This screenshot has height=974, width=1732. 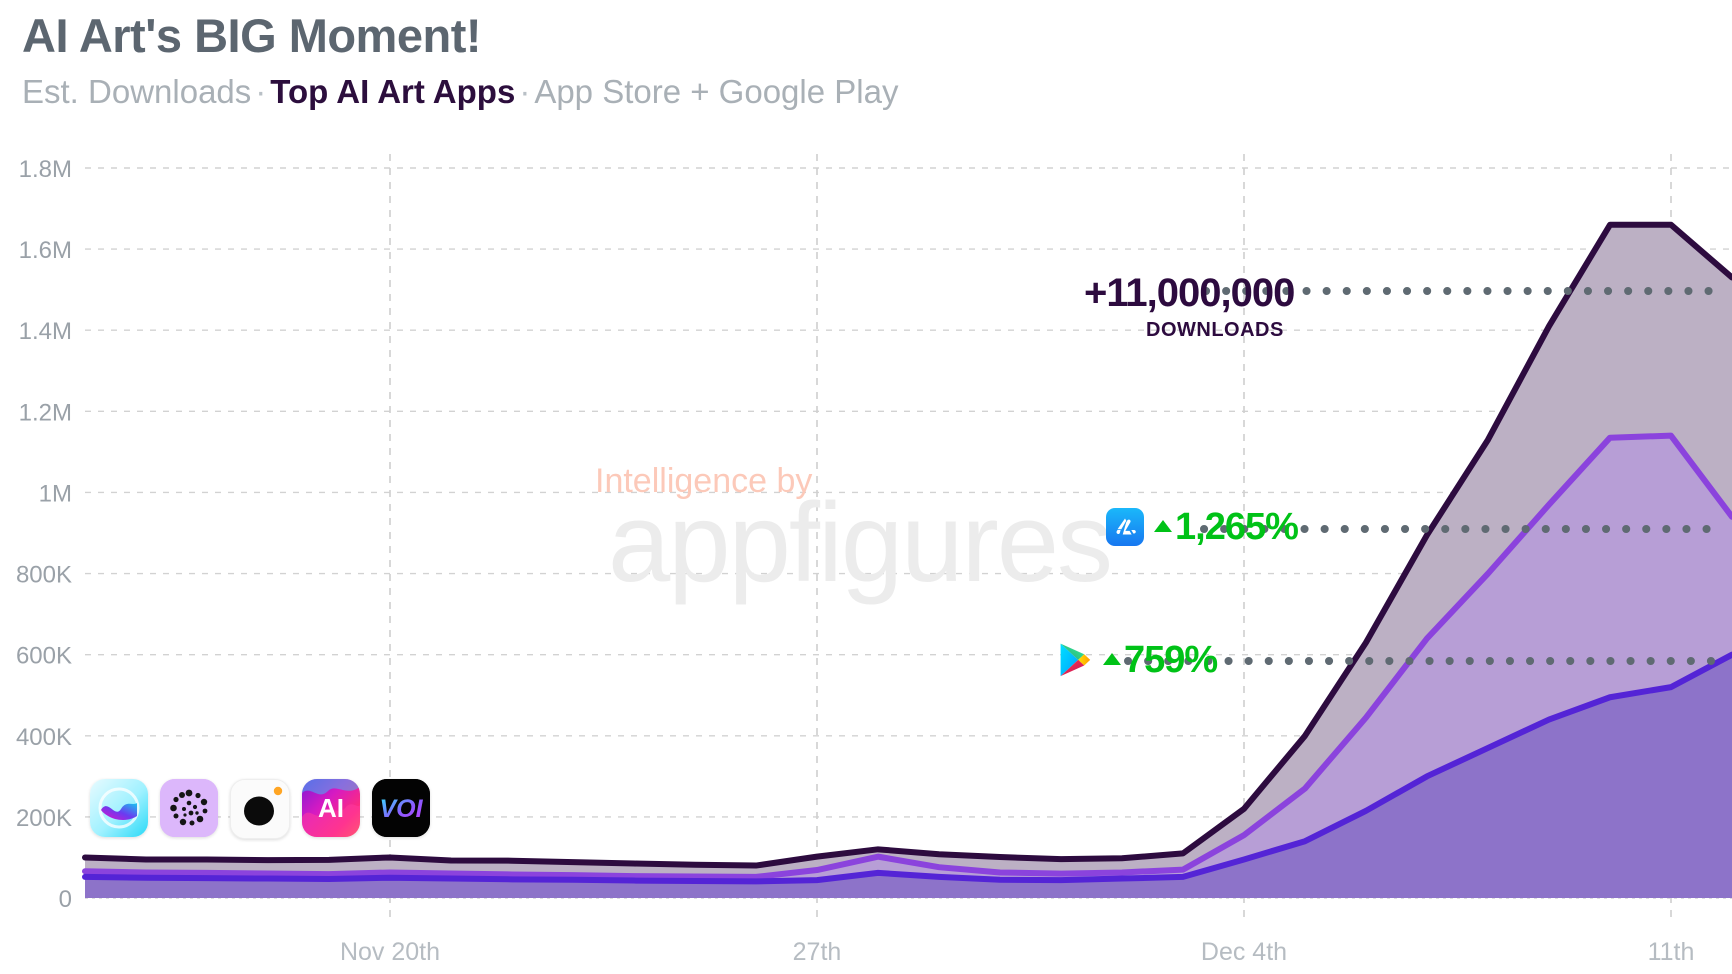 I want to click on y-axis-tick-label: 1.4M, so click(x=45, y=331).